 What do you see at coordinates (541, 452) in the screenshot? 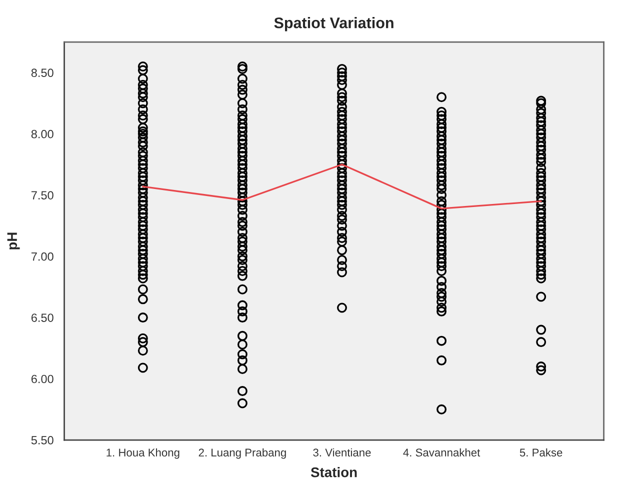
I see `x-tick-label: 5. Pakse` at bounding box center [541, 452].